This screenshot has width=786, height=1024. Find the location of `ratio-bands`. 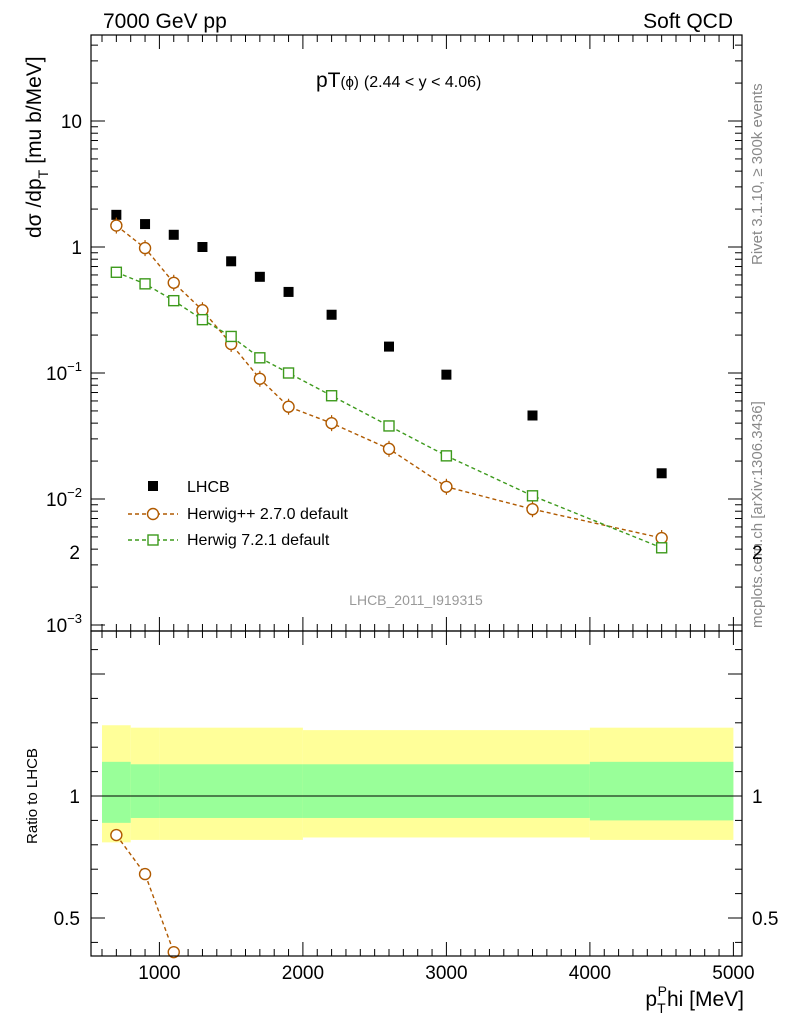

ratio-bands is located at coordinates (418, 784).